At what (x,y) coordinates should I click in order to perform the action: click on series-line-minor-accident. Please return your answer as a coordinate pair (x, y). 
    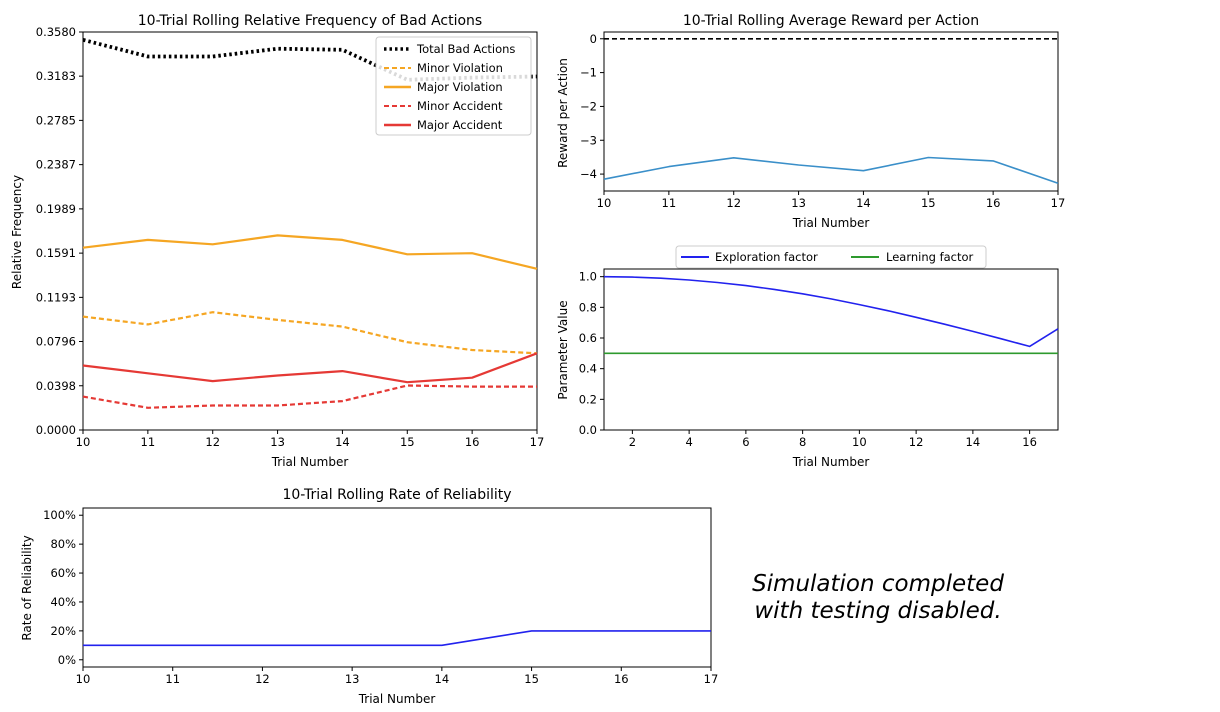
    Looking at the image, I should click on (309, 396).